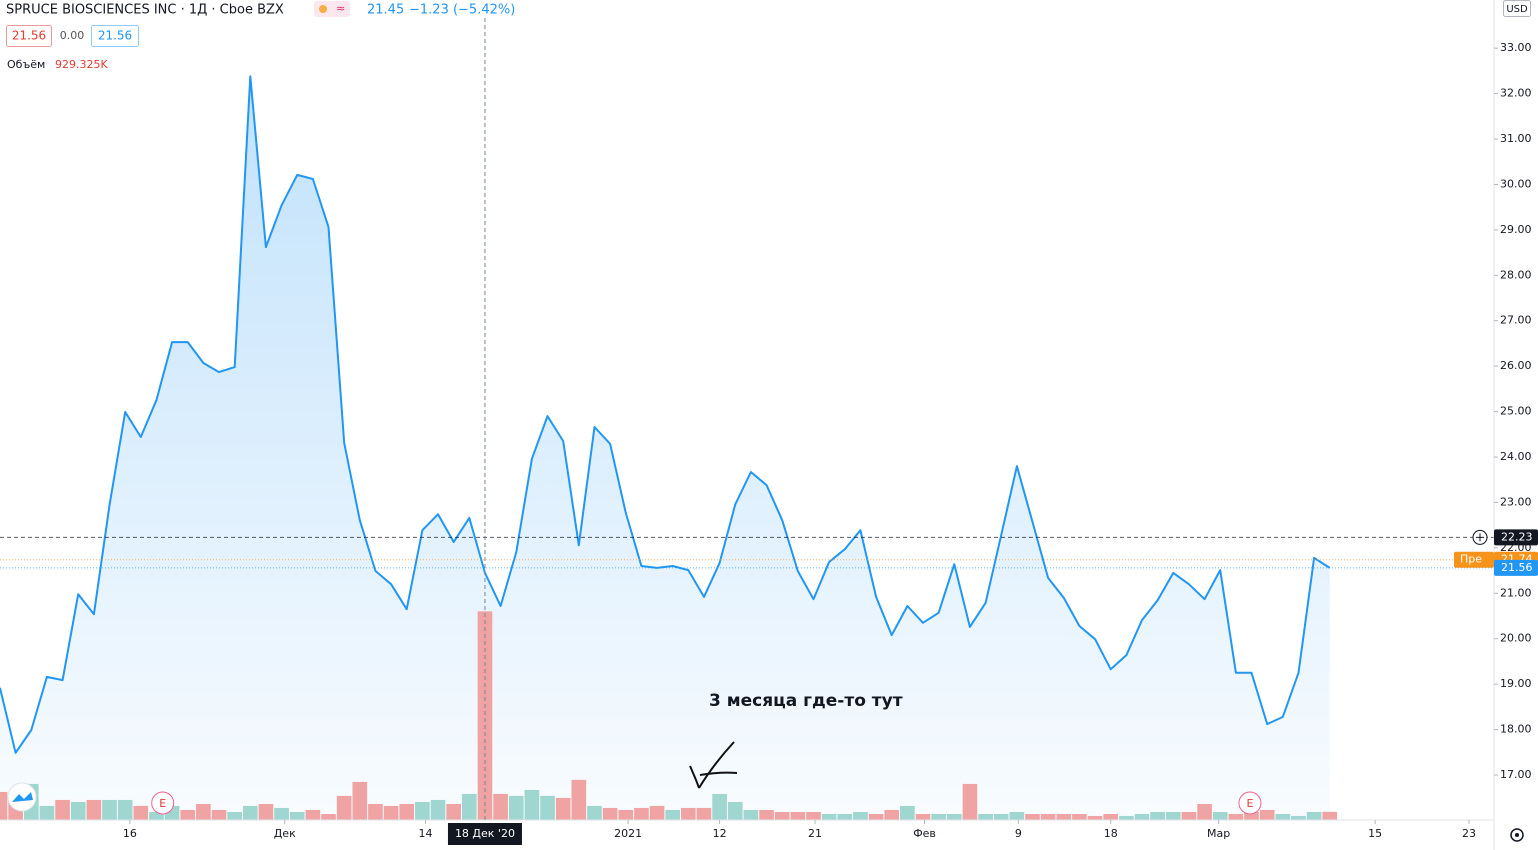 The image size is (1538, 850). Describe the element at coordinates (1516, 411) in the screenshot. I see `y-tick-label: 25.00` at that location.